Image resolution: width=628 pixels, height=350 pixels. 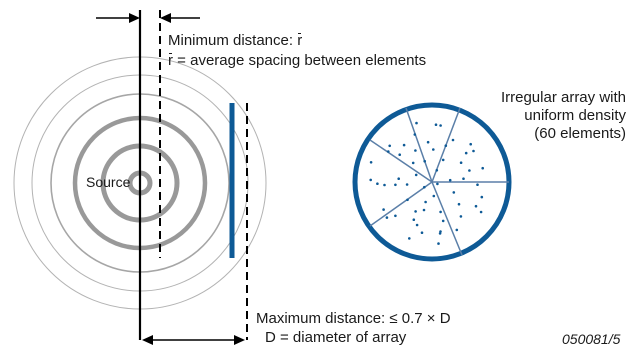 What do you see at coordinates (575, 115) in the screenshot?
I see `array-description-line-2: uniform density` at bounding box center [575, 115].